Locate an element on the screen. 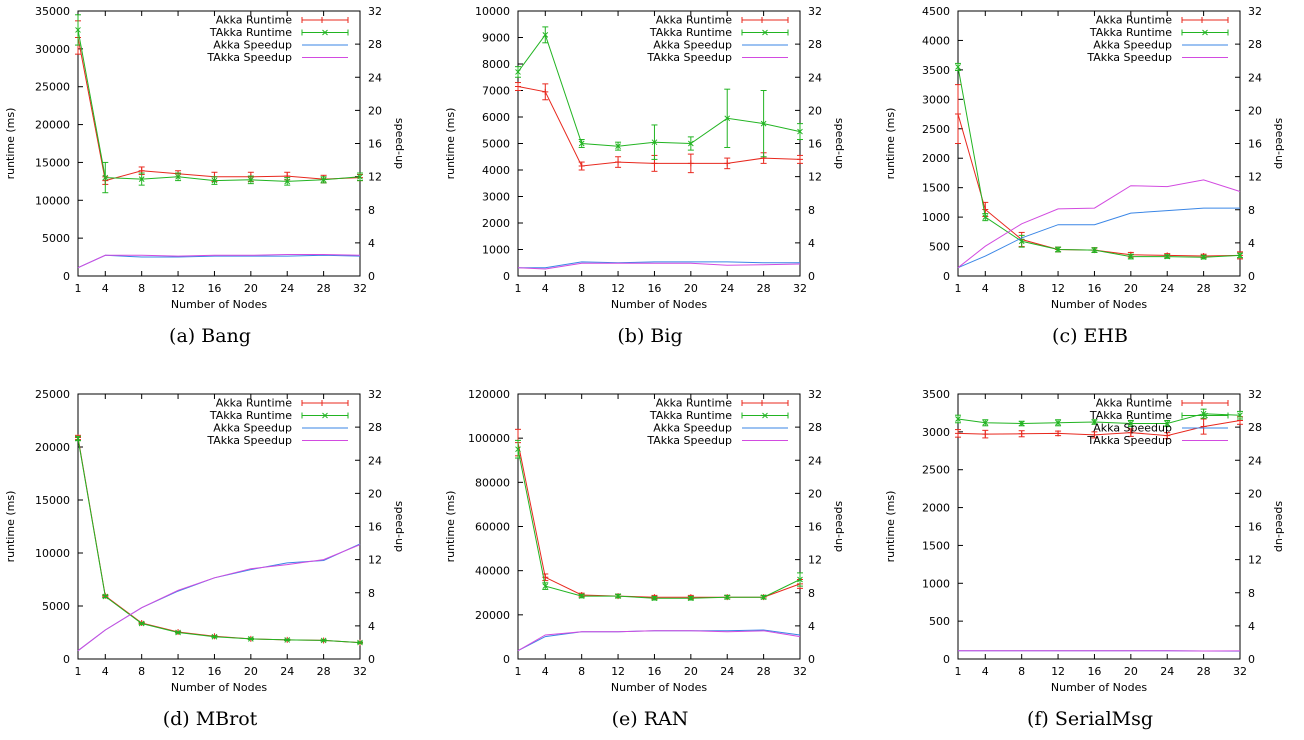  y-tick-label: 6000 is located at coordinates (496, 117).